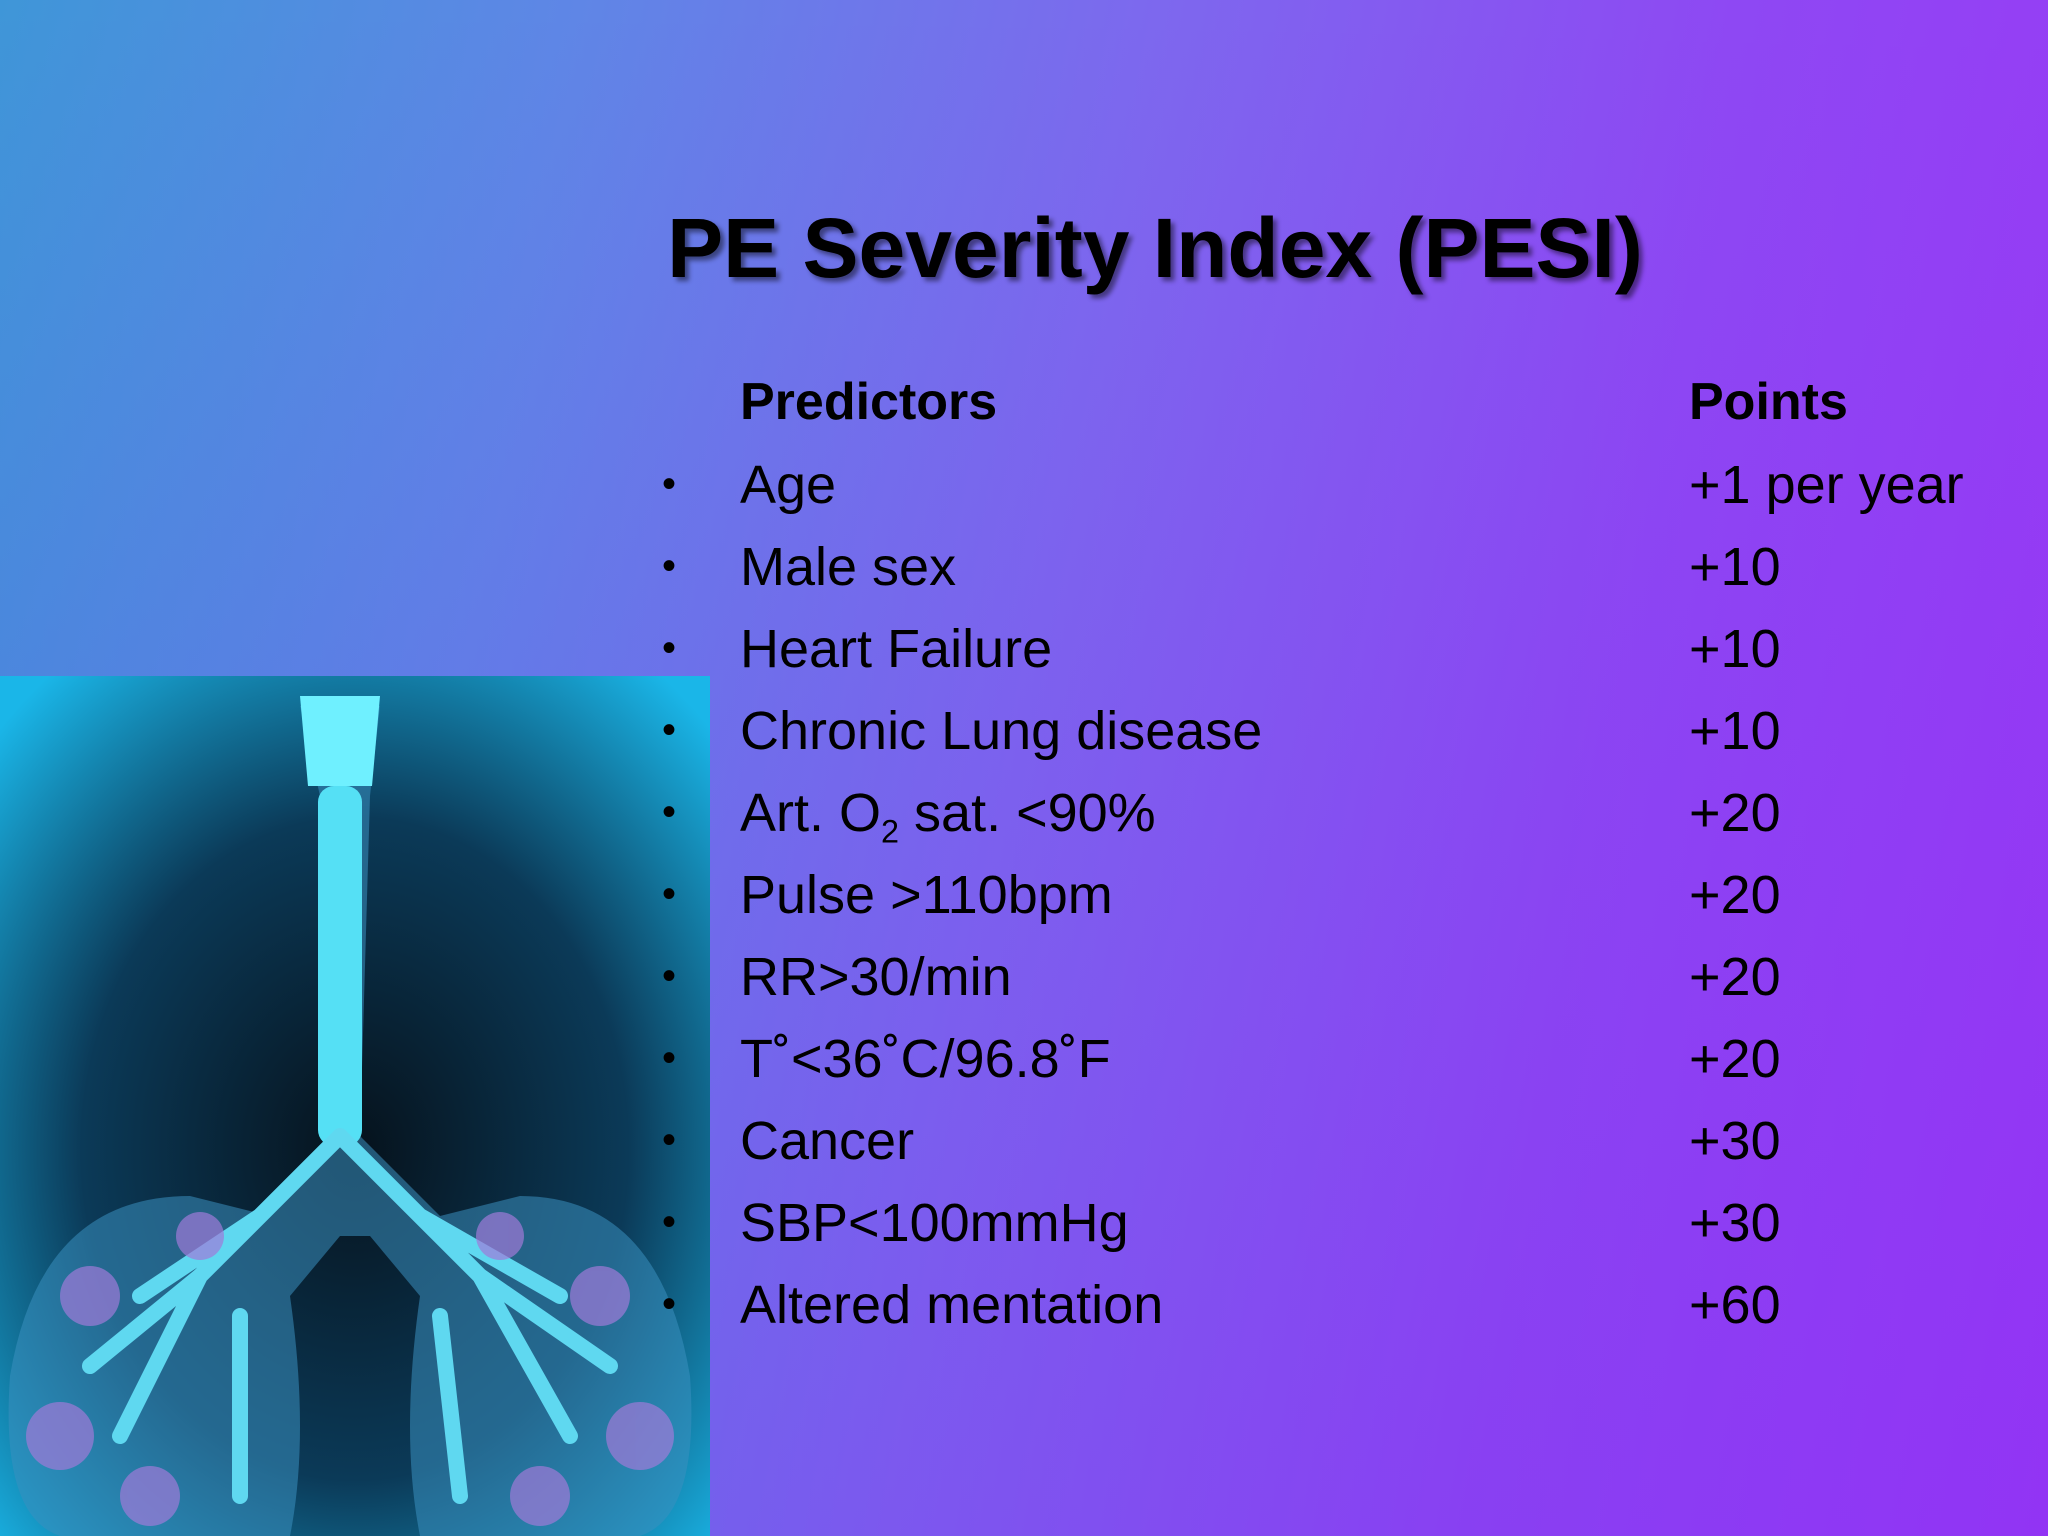 Image resolution: width=2048 pixels, height=1536 pixels. Describe the element at coordinates (896, 649) in the screenshot. I see `predictor: Heart Failure` at that location.